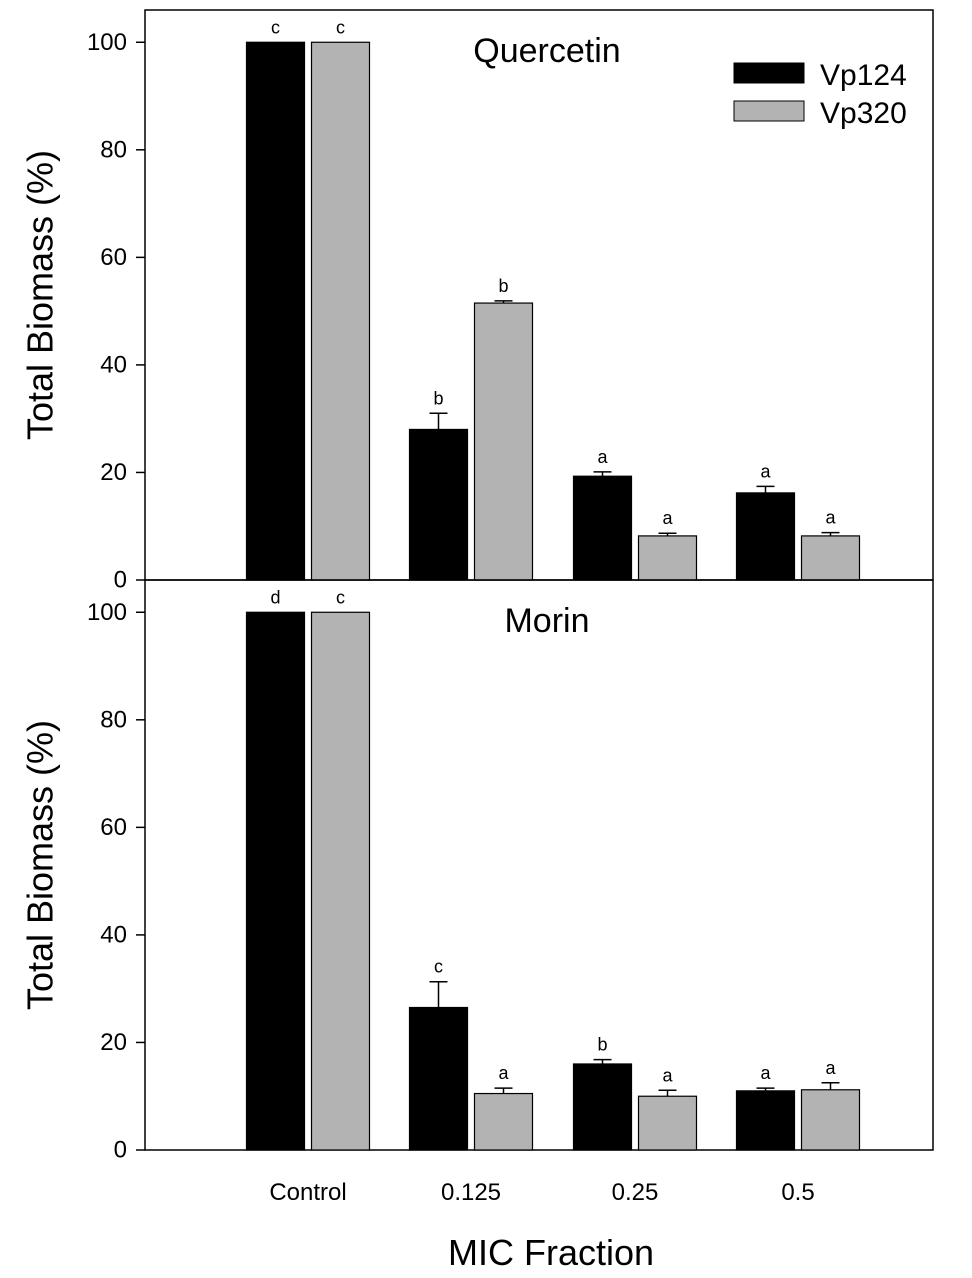 The height and width of the screenshot is (1278, 972). Describe the element at coordinates (635, 1192) in the screenshot. I see `x-tick-label: 0.25` at that location.